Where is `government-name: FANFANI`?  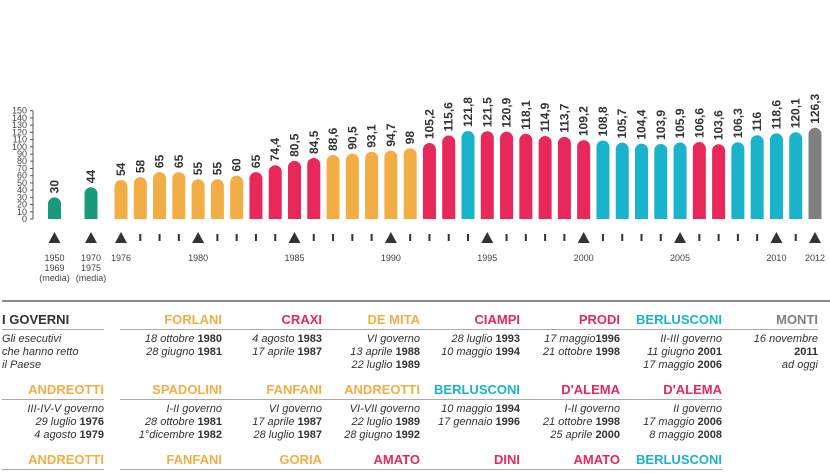
government-name: FANFANI is located at coordinates (271, 391).